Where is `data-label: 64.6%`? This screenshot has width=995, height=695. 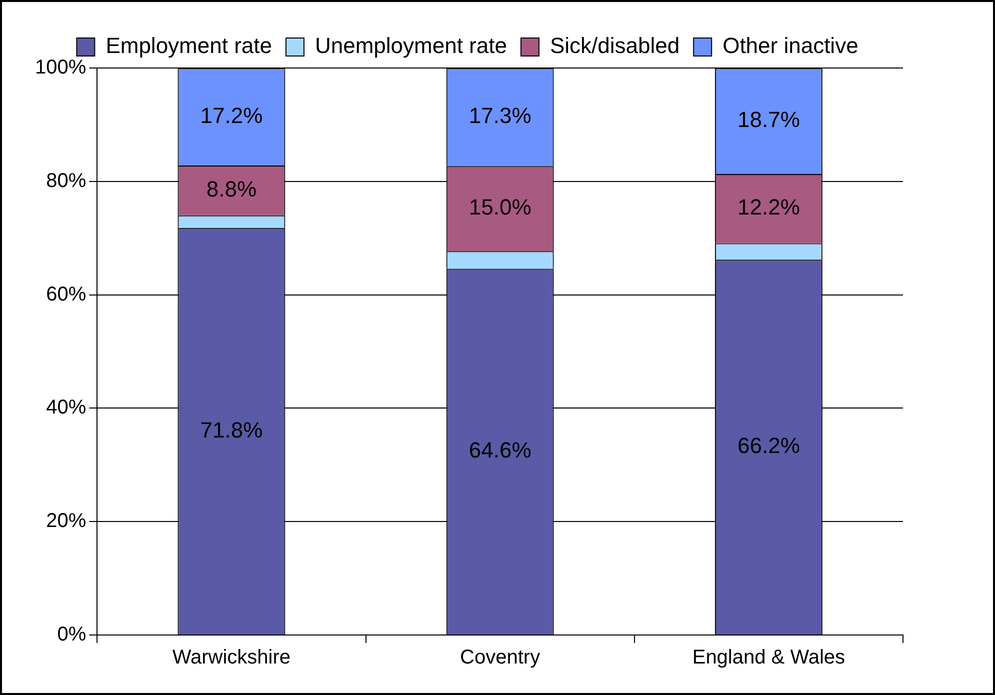
data-label: 64.6% is located at coordinates (500, 450).